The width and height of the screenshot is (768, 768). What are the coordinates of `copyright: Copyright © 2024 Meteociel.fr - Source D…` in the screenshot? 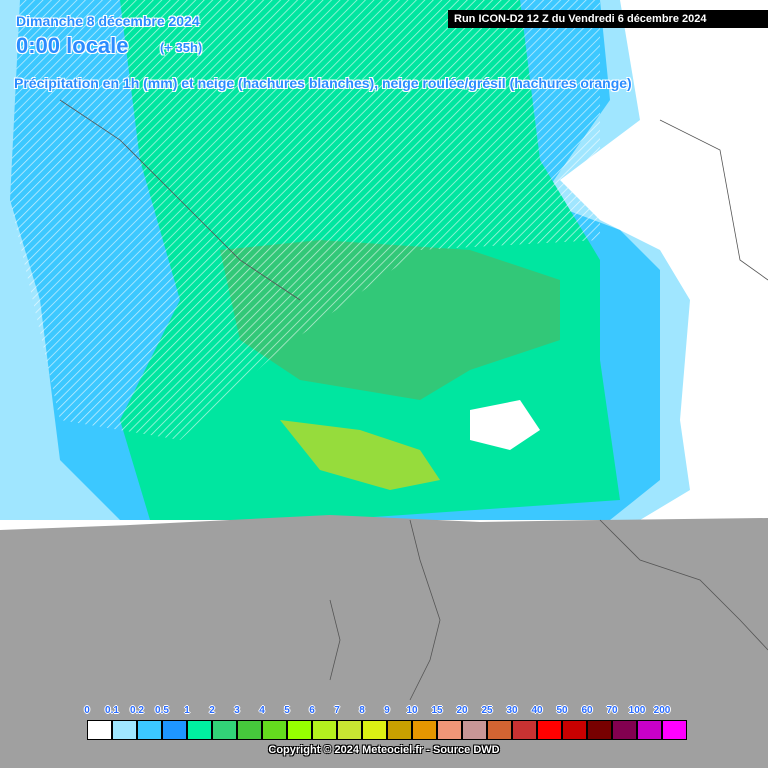 It's located at (384, 750).